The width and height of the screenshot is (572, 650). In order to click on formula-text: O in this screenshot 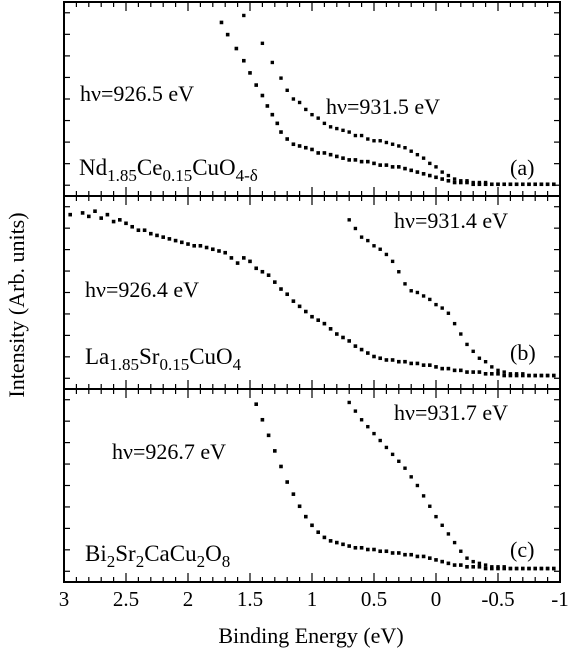, I will do `click(213, 553)`.